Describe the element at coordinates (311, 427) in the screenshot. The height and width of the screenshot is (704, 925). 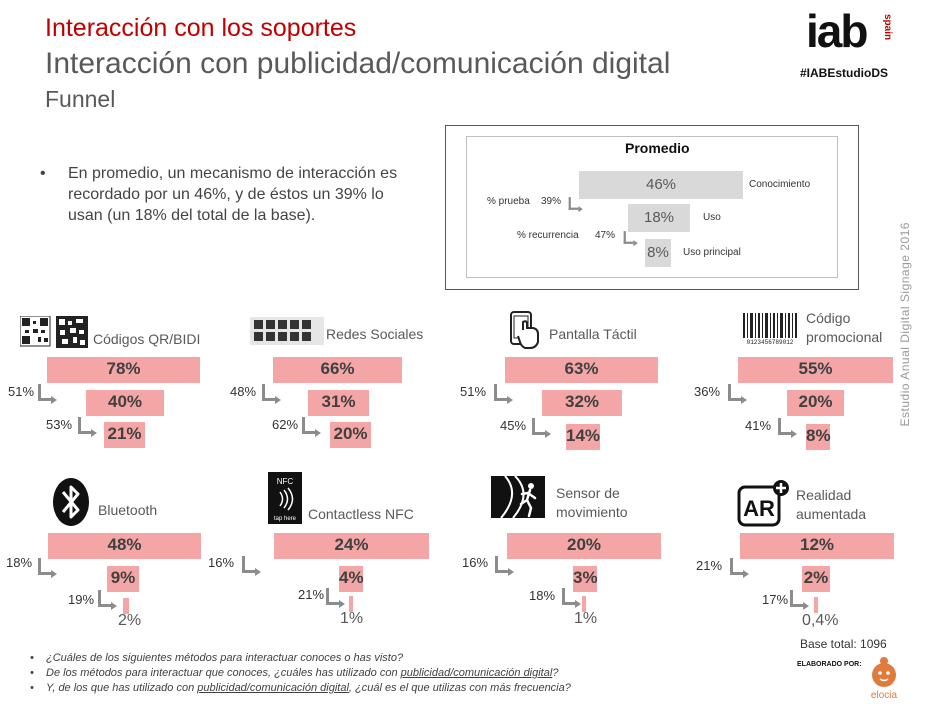
I see `social-recurrence-arrow-icon` at that location.